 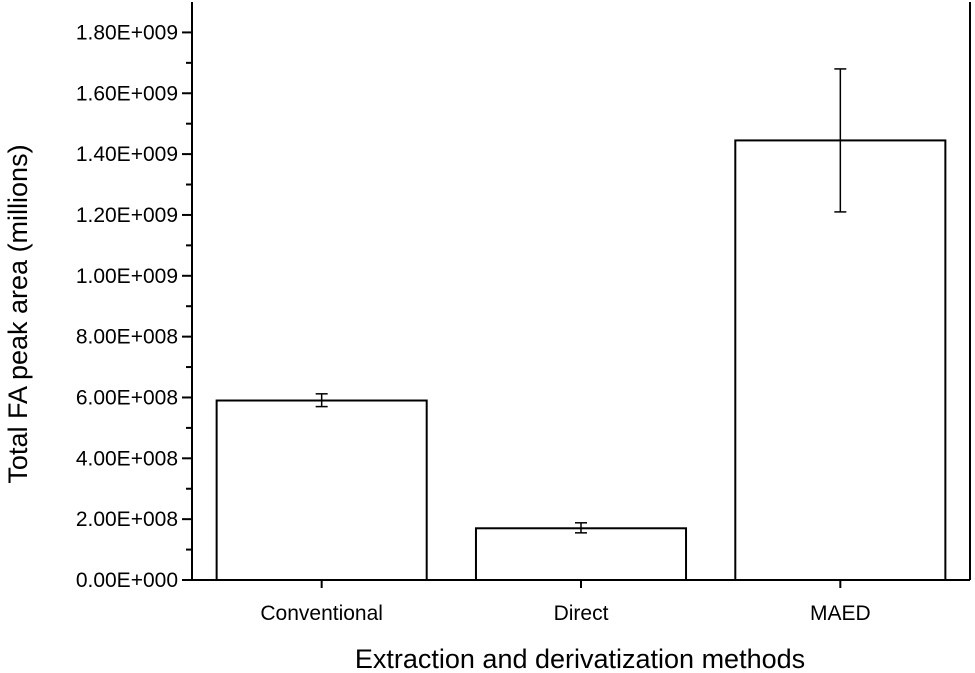 What do you see at coordinates (321, 490) in the screenshot?
I see `bar-conventional` at bounding box center [321, 490].